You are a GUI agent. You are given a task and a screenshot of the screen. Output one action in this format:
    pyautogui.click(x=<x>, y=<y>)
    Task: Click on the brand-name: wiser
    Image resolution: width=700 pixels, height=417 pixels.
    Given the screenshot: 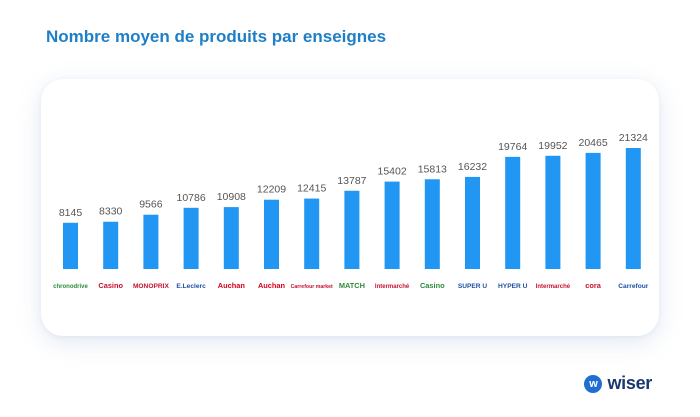 What is the action you would take?
    pyautogui.click(x=629, y=383)
    